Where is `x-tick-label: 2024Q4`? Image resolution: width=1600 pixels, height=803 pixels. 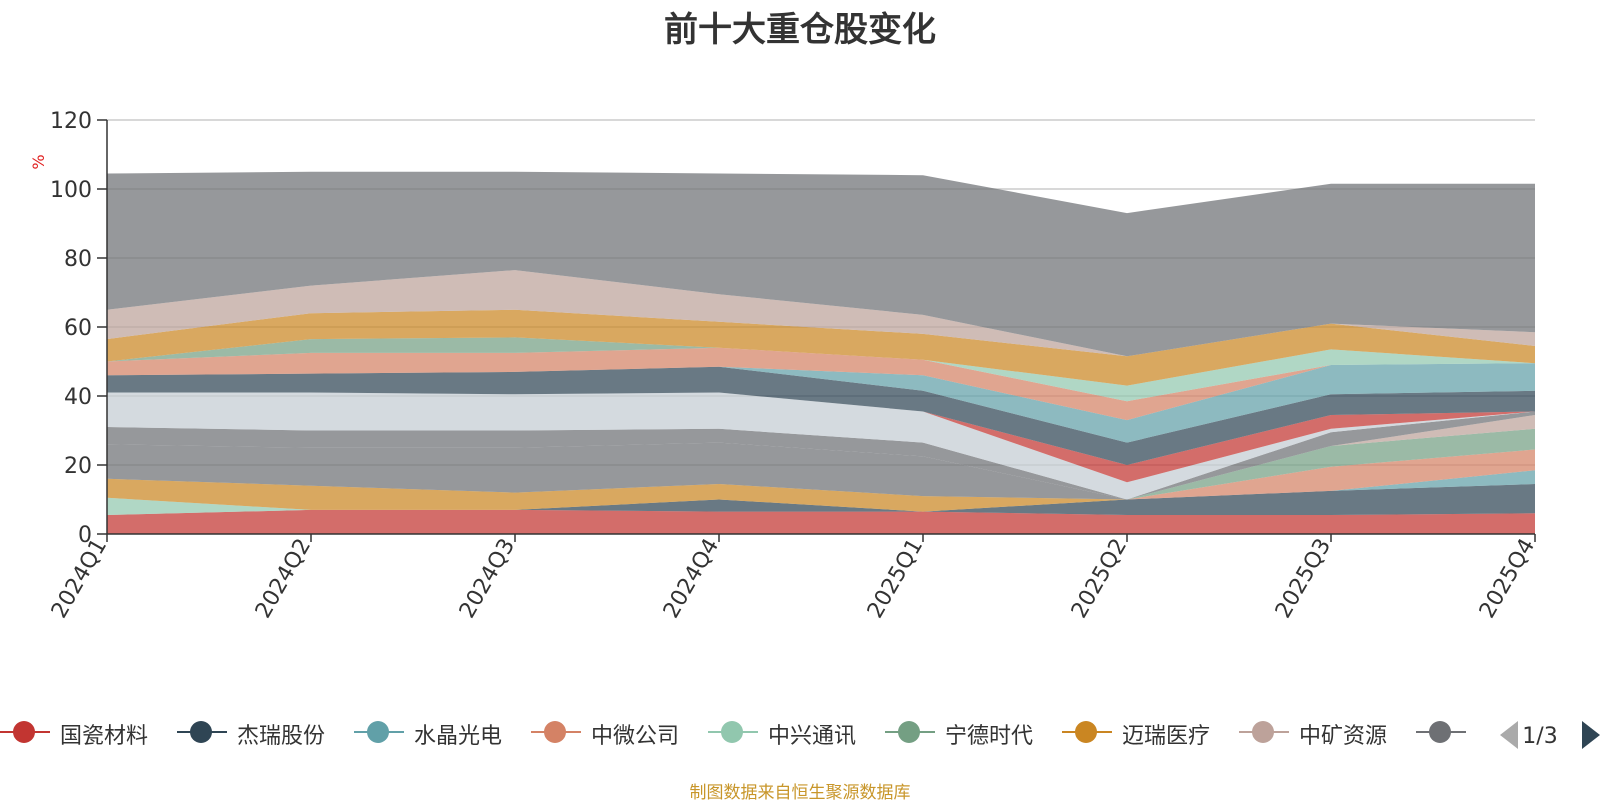 x-tick-label: 2024Q4 is located at coordinates (691, 579).